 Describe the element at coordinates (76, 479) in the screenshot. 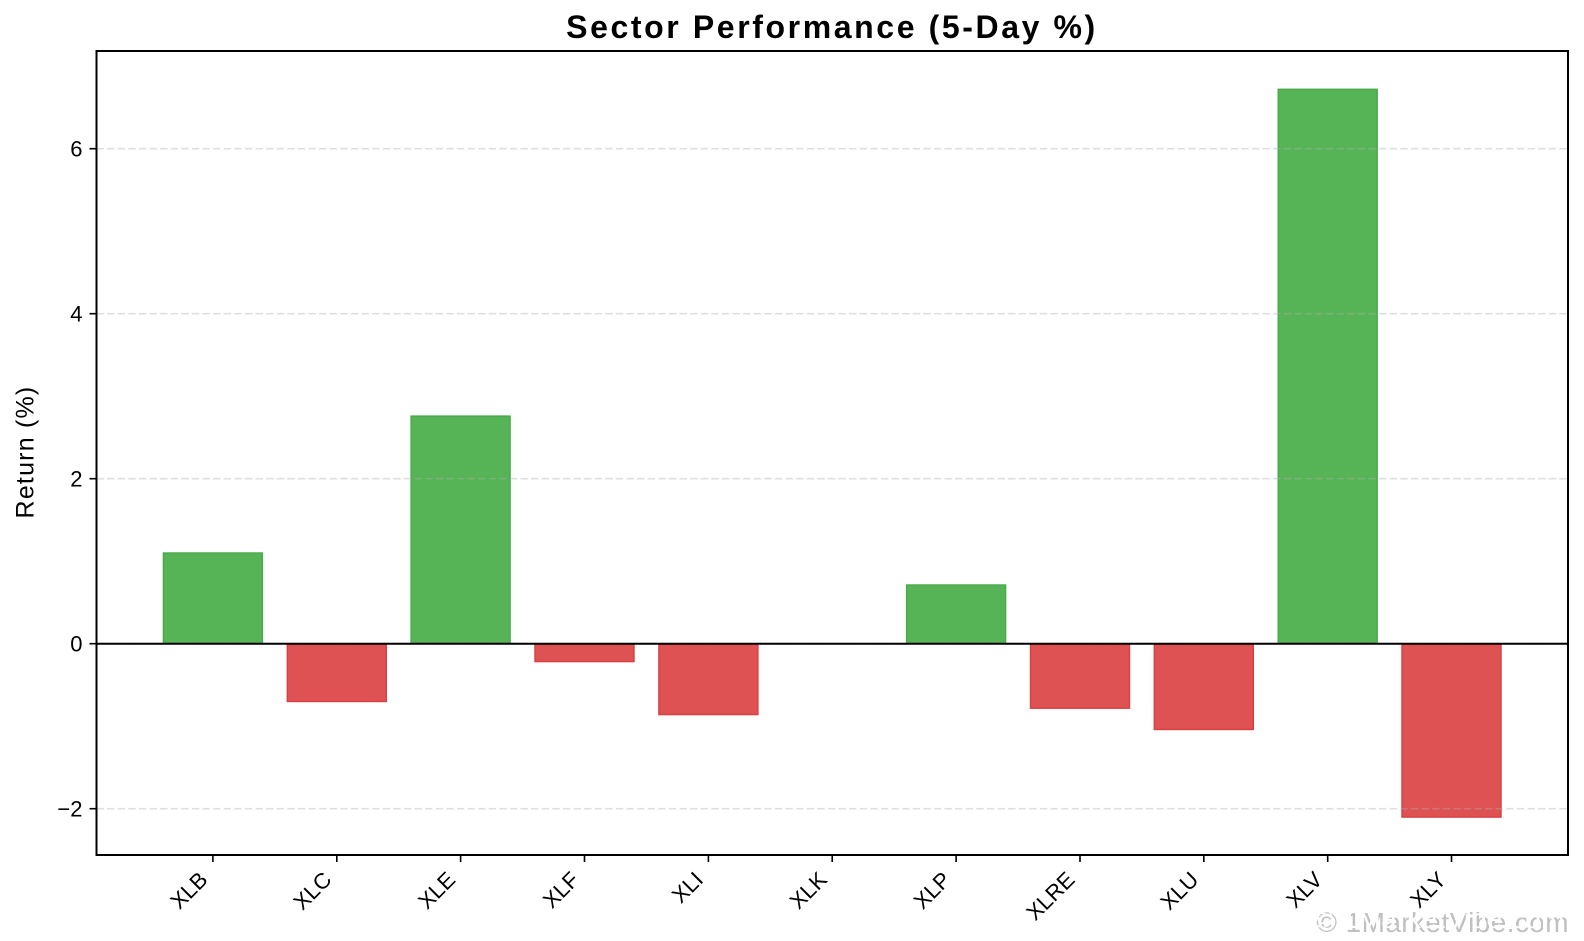

I see `svg-text: 2` at that location.